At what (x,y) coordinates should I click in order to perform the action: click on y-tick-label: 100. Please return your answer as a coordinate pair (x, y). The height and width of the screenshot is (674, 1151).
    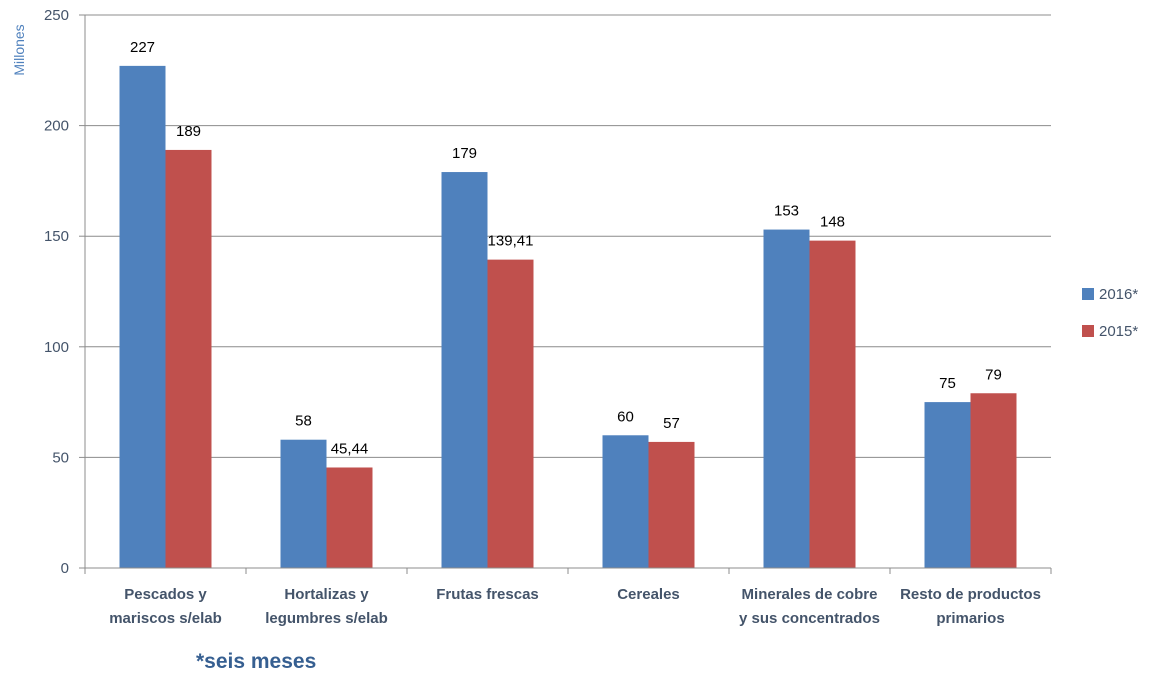
    Looking at the image, I should click on (56, 347).